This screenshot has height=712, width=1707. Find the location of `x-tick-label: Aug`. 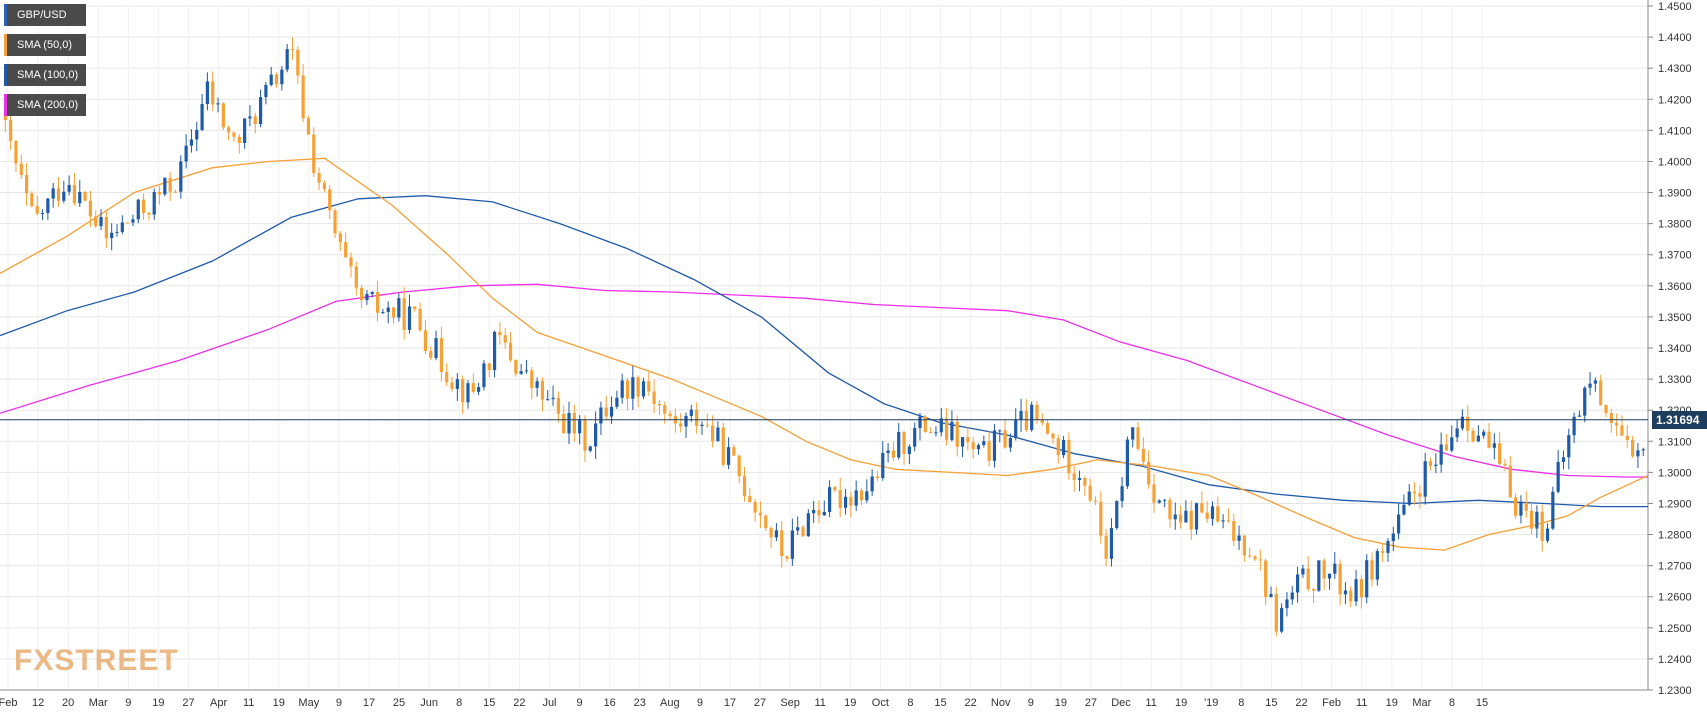

x-tick-label: Aug is located at coordinates (670, 703).